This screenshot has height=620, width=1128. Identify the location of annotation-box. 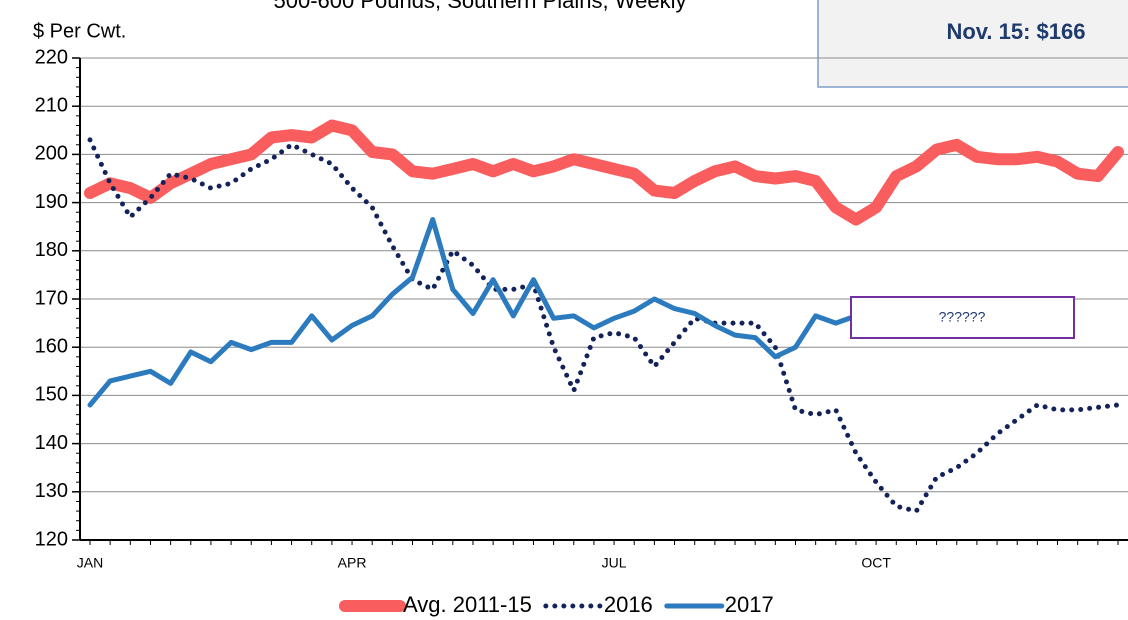
(962, 317).